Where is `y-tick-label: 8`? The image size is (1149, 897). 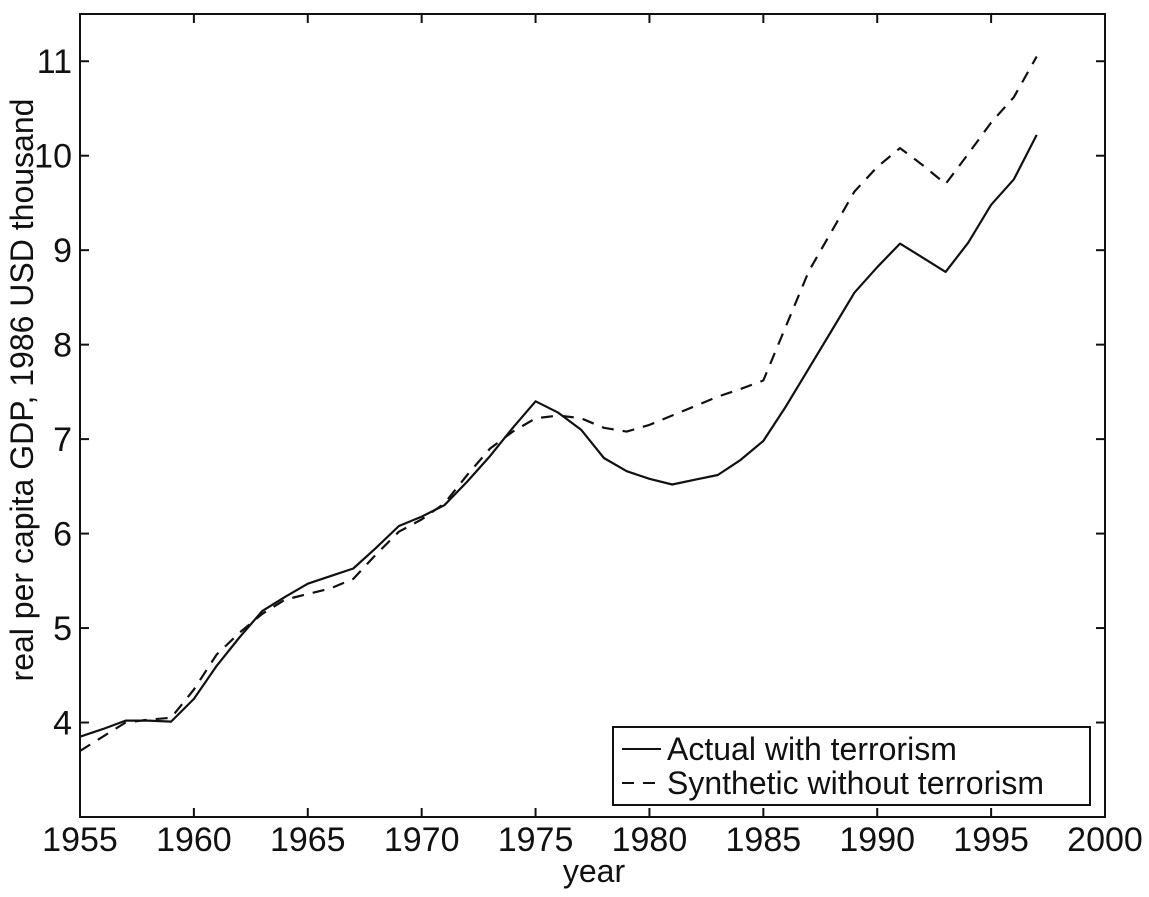 y-tick-label: 8 is located at coordinates (62, 346).